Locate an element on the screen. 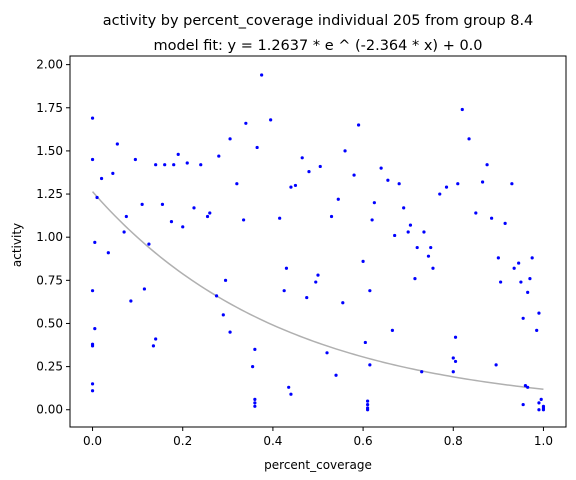 This screenshot has width=576, height=480. y-tick-label: 1.75 is located at coordinates (49, 108).